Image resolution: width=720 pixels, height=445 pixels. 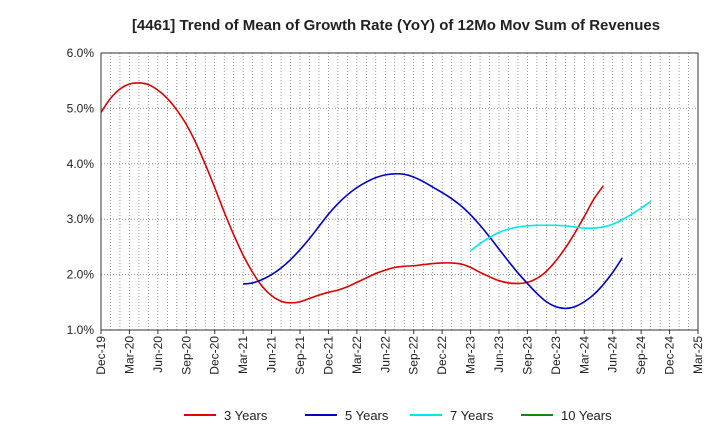 What do you see at coordinates (129, 355) in the screenshot?
I see `x-tick-label: Mar-20` at bounding box center [129, 355].